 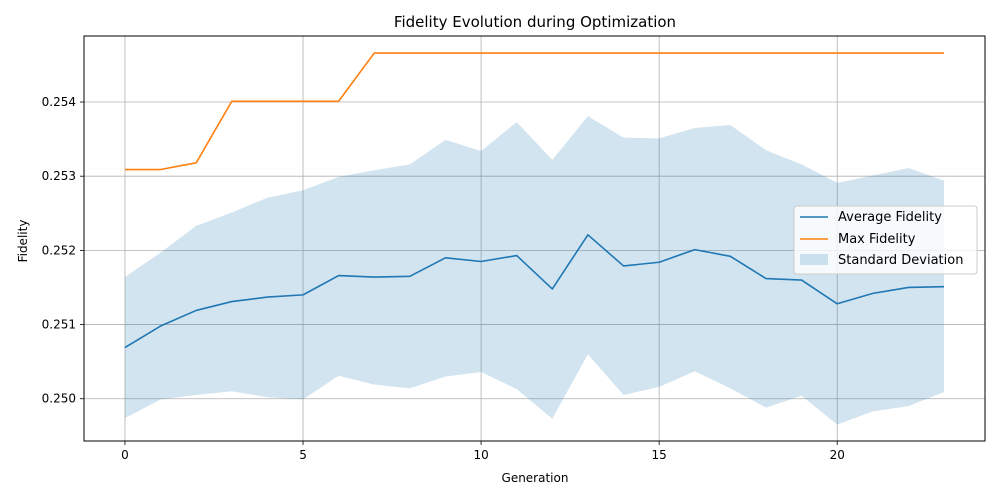 I want to click on legend-std-label: Standard Deviation, so click(x=900, y=260).